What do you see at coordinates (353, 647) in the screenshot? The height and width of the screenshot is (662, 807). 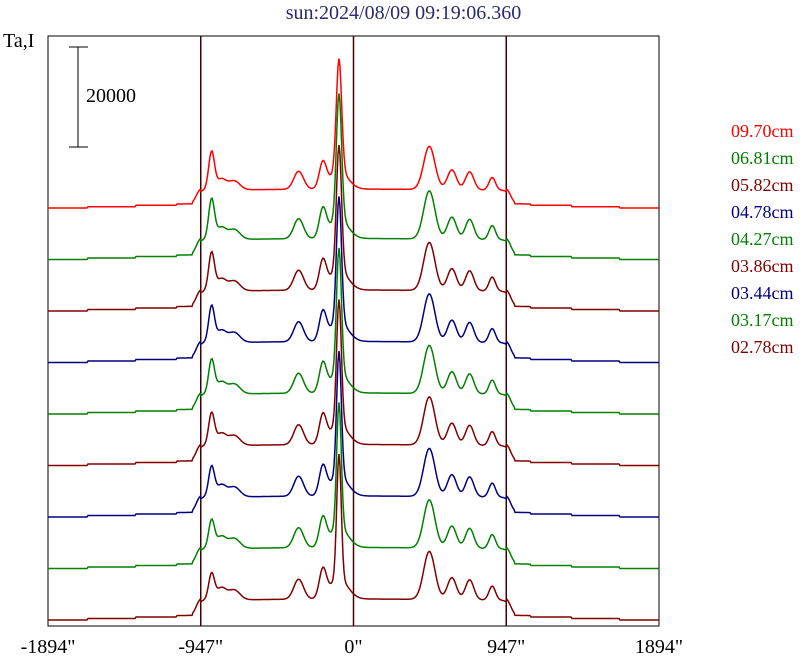 I see `x-tick-label: 0"` at bounding box center [353, 647].